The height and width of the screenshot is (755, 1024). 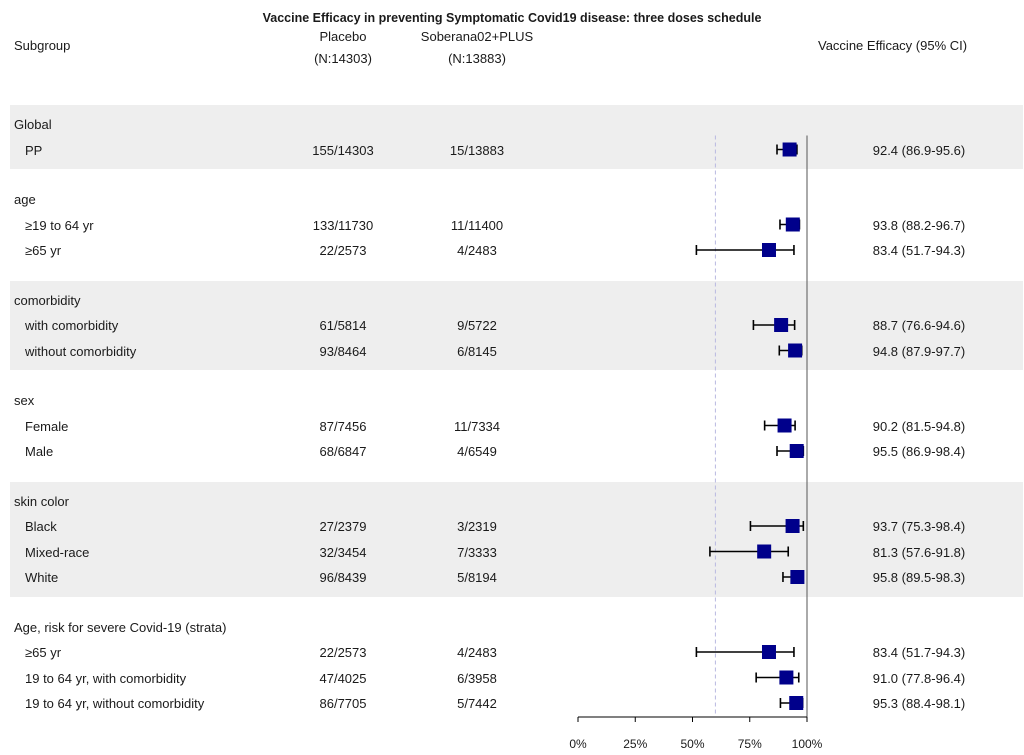 I want to click on table-row: White 96/8439 5/8194 95.8 (89.5-98.3), so click(x=512, y=578).